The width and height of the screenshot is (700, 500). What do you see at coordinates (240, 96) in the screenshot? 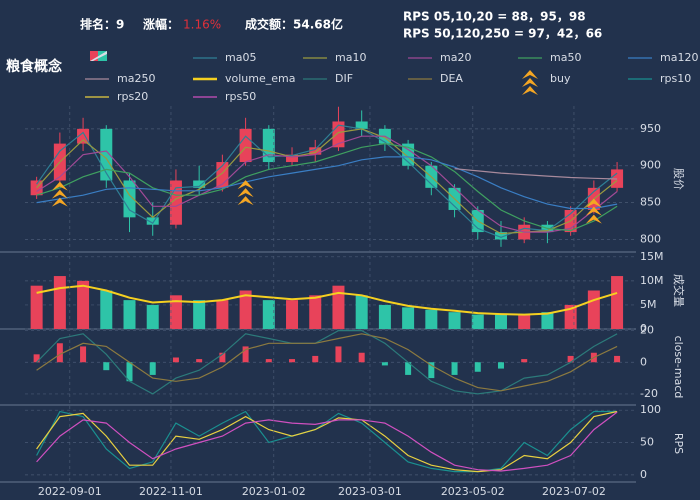
I see `legend-label: rps50` at bounding box center [240, 96].